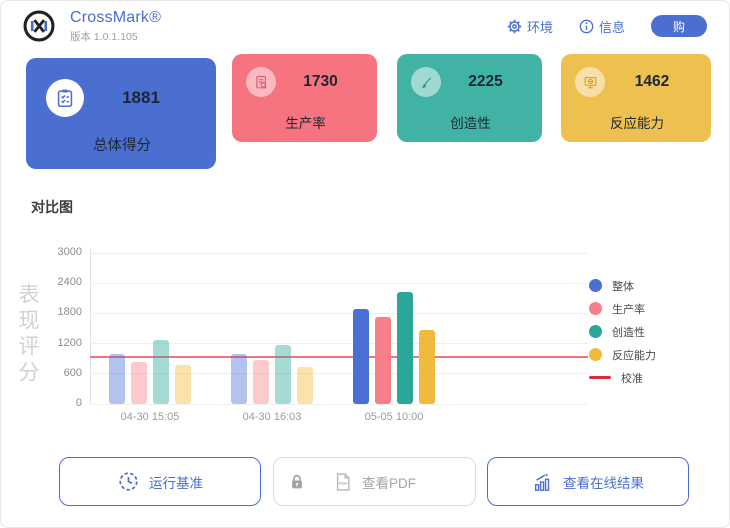  I want to click on buy-button: 购, so click(679, 26).